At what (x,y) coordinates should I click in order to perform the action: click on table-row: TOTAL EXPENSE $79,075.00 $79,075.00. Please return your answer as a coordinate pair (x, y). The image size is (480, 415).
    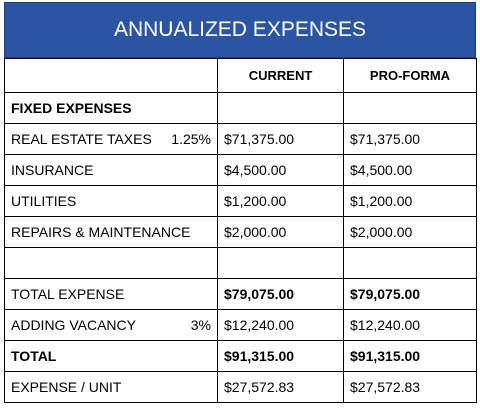
    Looking at the image, I should click on (240, 294).